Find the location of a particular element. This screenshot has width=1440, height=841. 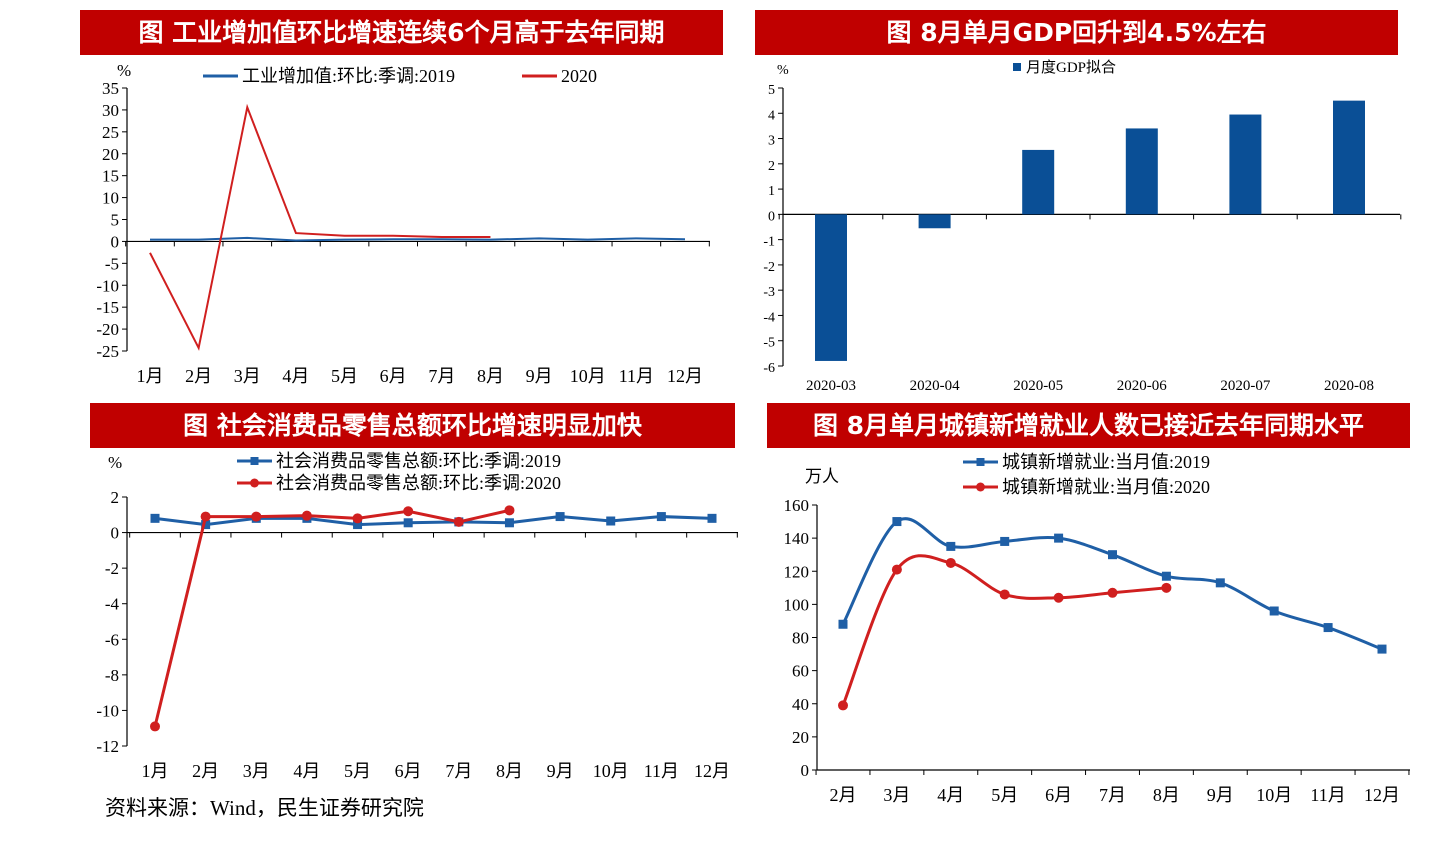

y-tick-label: 3 is located at coordinates (771, 141).